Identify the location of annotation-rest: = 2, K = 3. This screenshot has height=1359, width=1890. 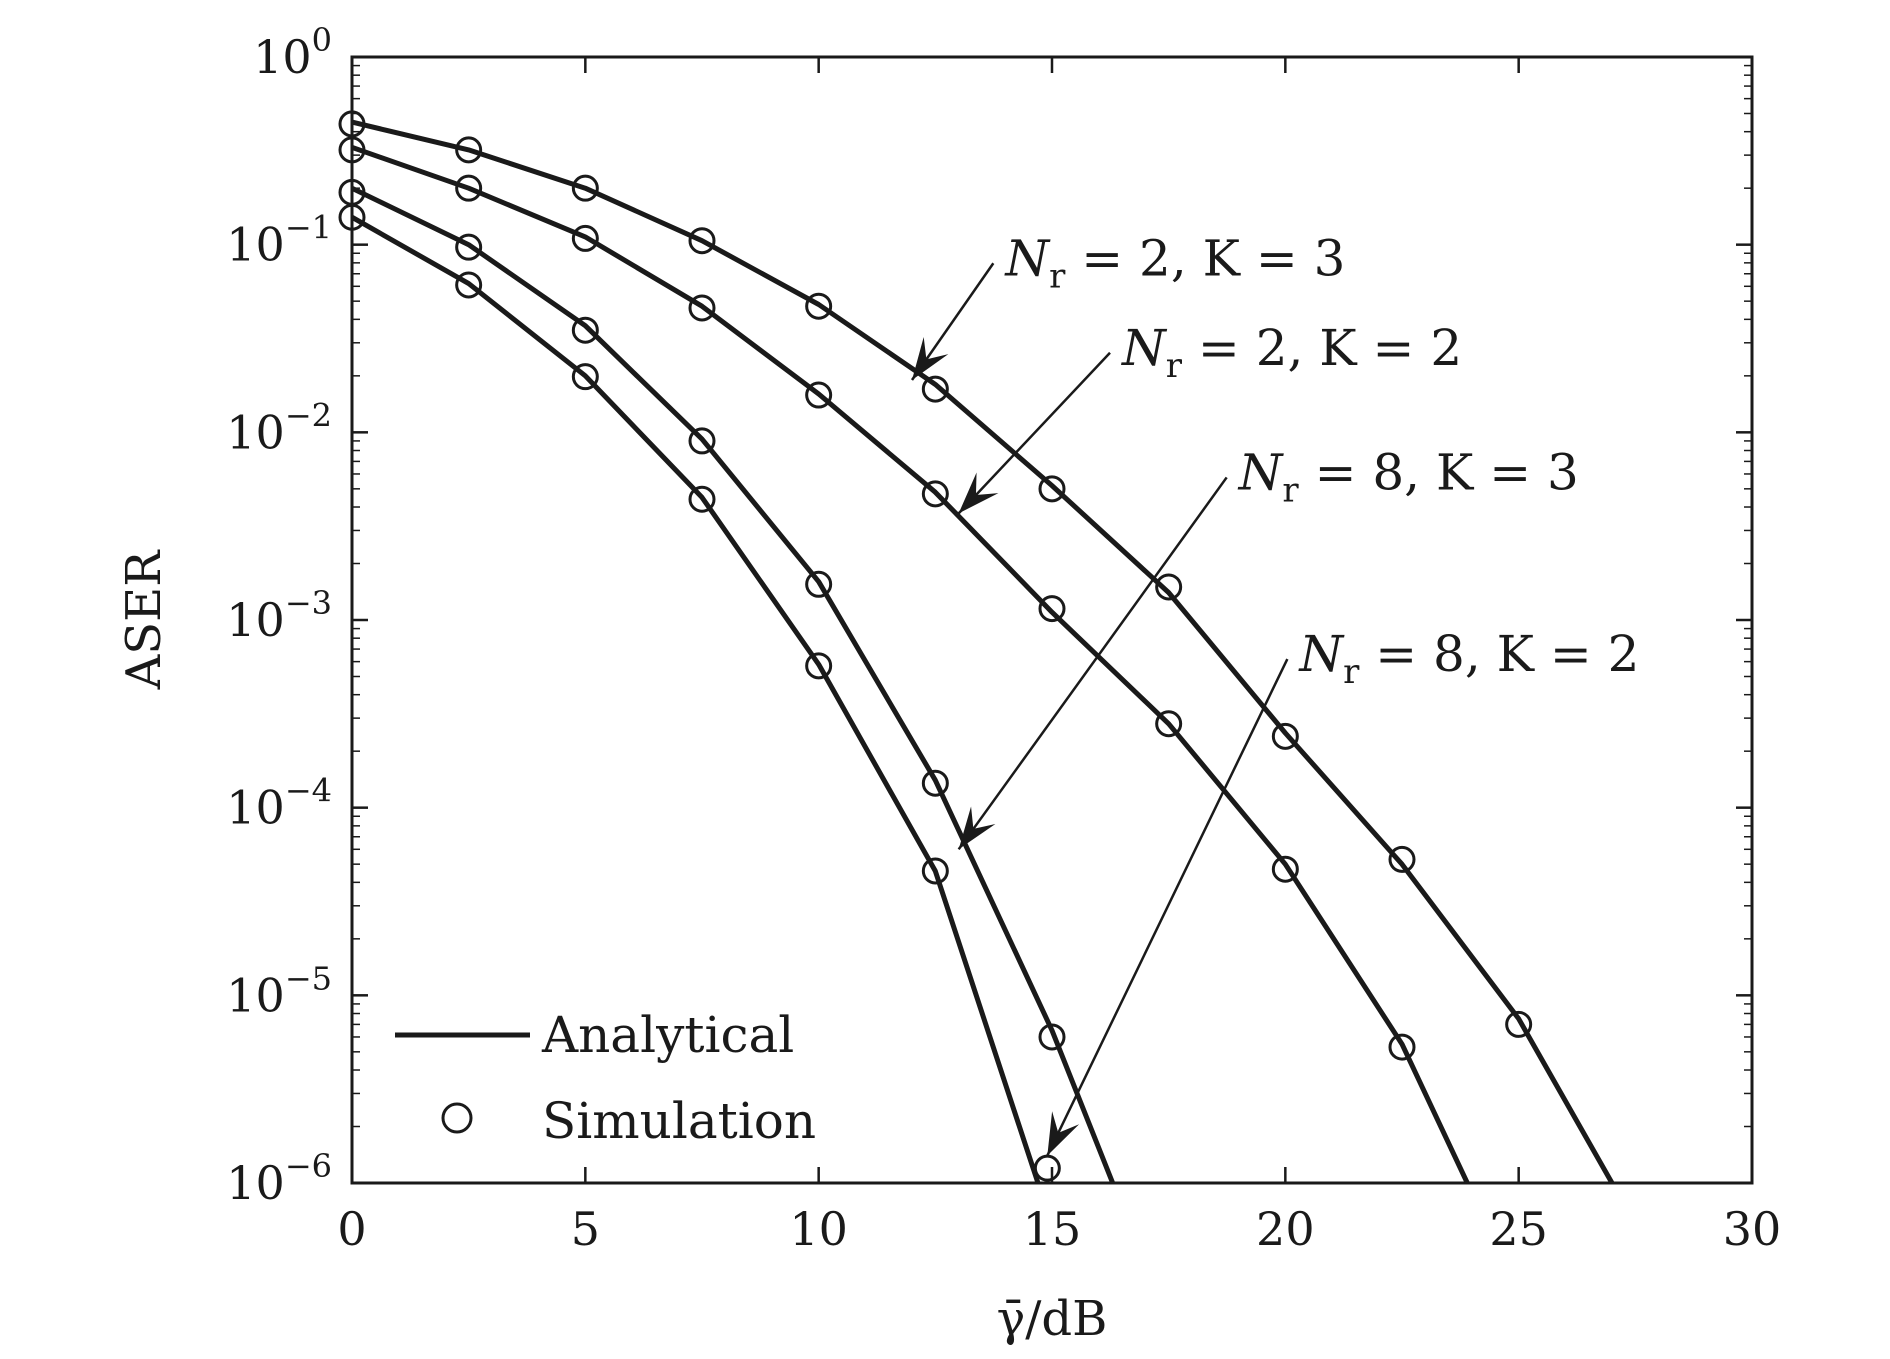
(1205, 258).